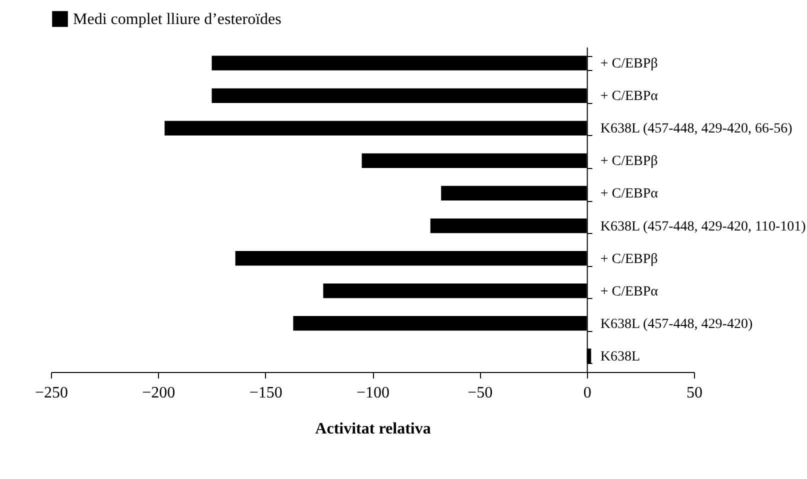  What do you see at coordinates (480, 393) in the screenshot?
I see `x-tick-label: −50` at bounding box center [480, 393].